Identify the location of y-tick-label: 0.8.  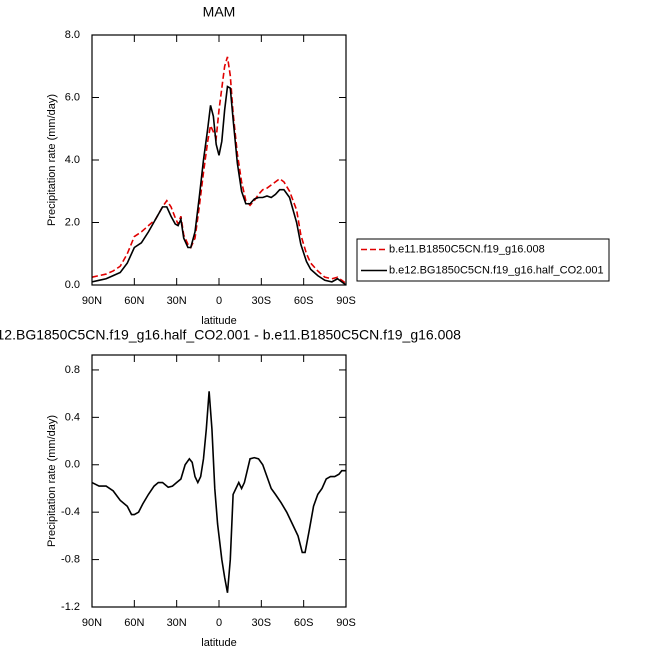
(72, 370).